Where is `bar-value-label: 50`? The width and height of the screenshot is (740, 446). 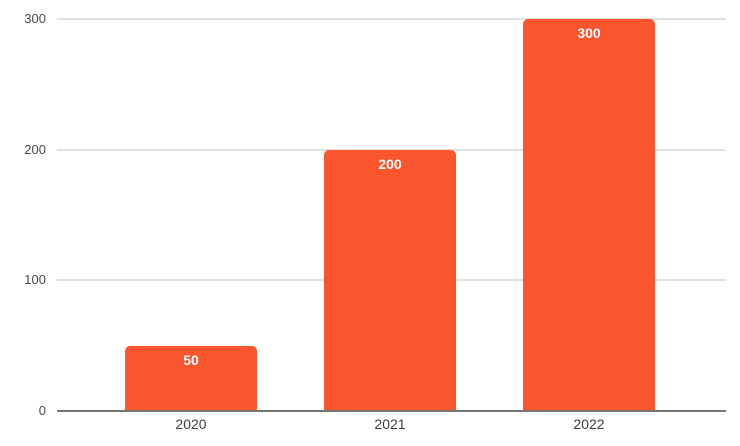
bar-value-label: 50 is located at coordinates (191, 359).